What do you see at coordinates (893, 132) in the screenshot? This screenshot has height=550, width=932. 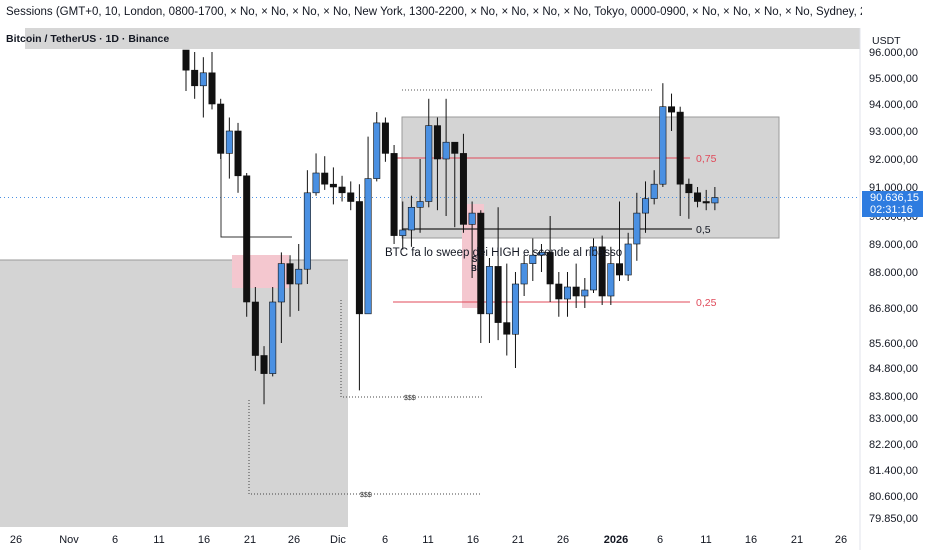 I see `price-axis-tick: 93.000,00` at bounding box center [893, 132].